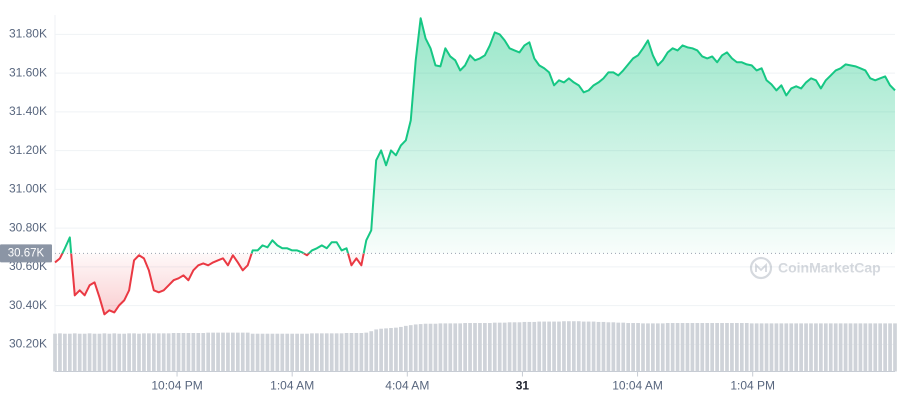 Image resolution: width=898 pixels, height=400 pixels. Describe the element at coordinates (28, 189) in the screenshot. I see `y-tick-label: 31.00K` at that location.